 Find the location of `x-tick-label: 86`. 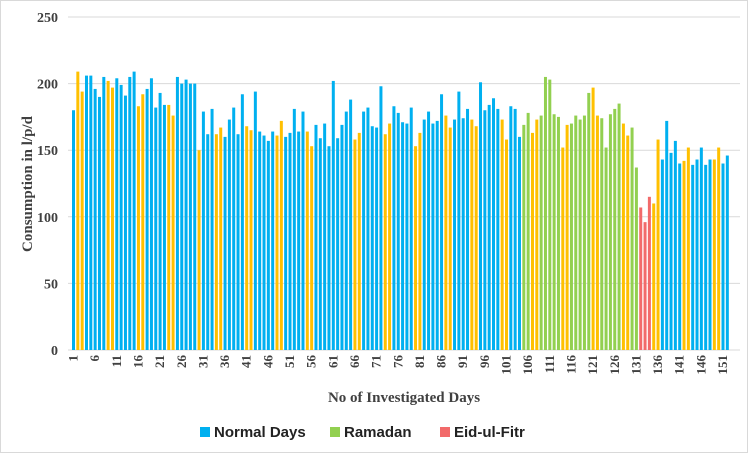

x-tick-label: 86 is located at coordinates (441, 362).